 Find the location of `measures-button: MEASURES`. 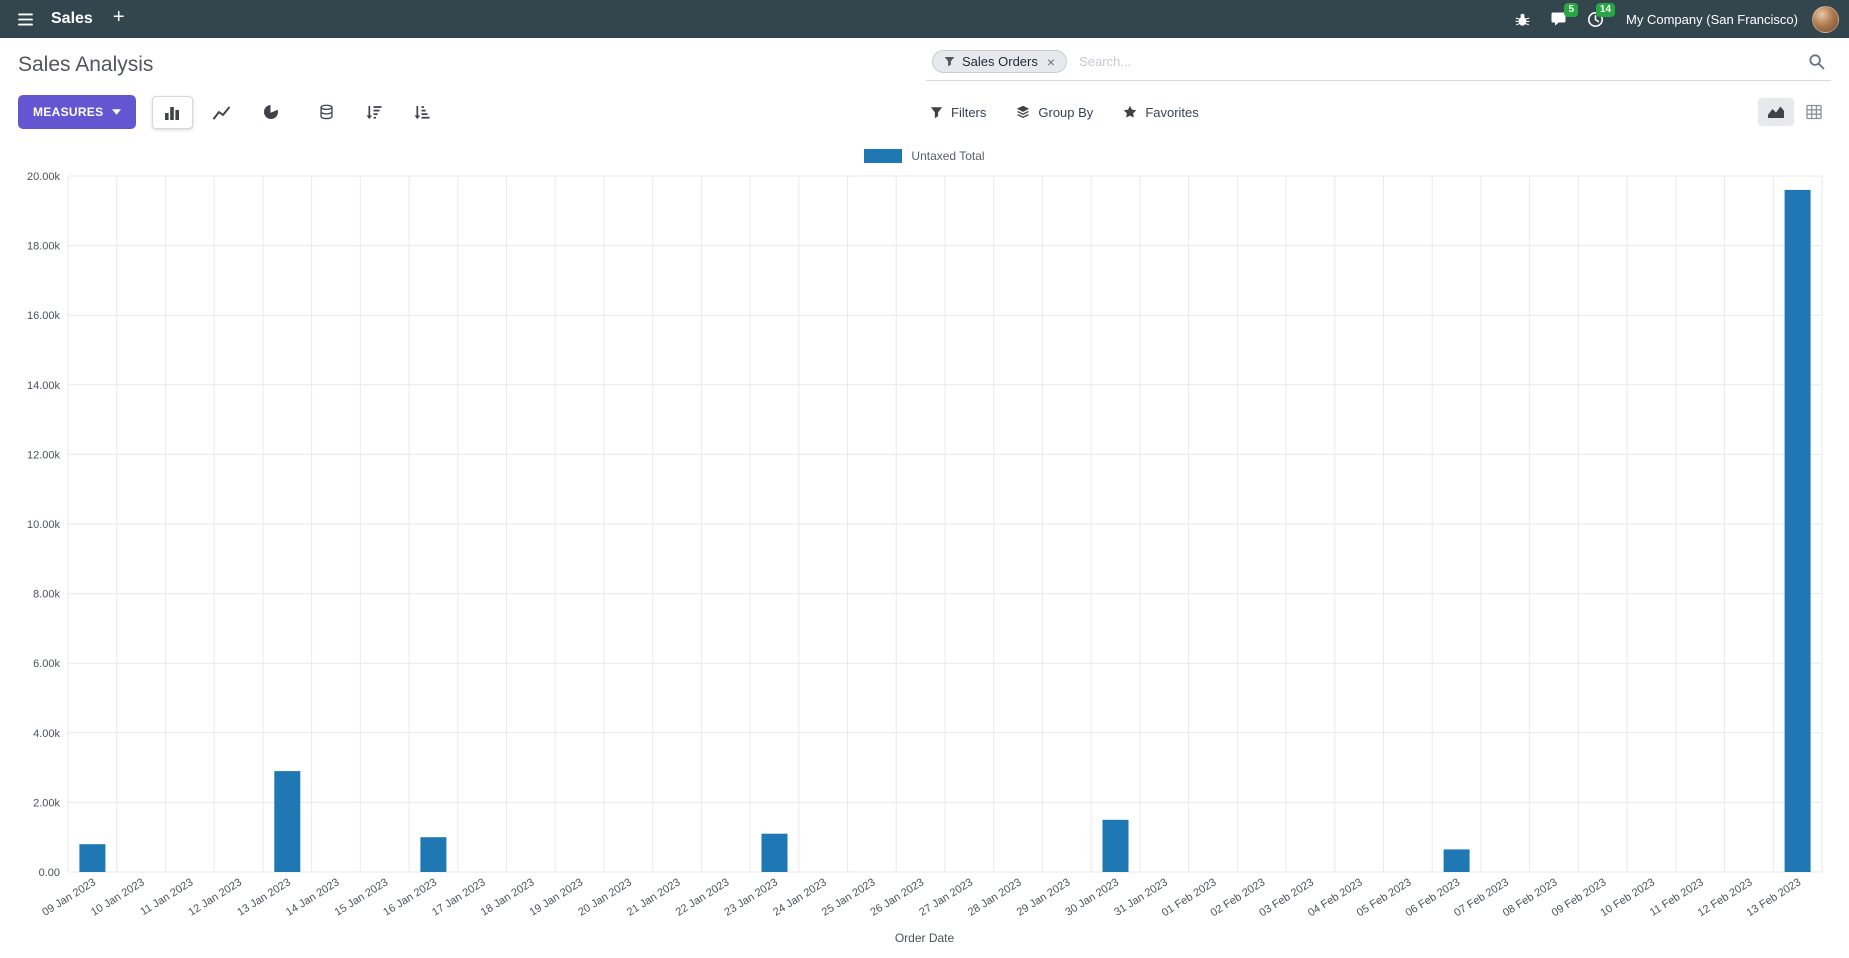

measures-button: MEASURES is located at coordinates (77, 112).